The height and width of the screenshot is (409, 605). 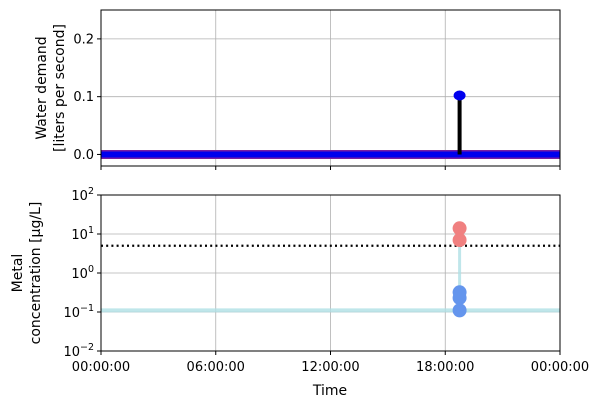 I want to click on top-ylabel-line2: [liters per second], so click(x=60, y=88).